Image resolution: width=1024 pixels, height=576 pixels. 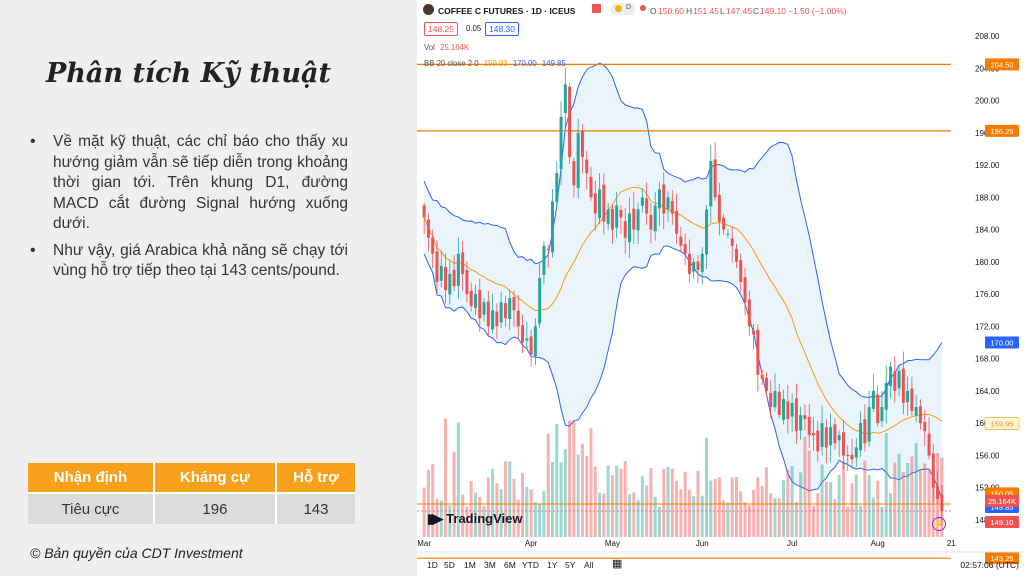 I want to click on timeframe-6m: 6M, so click(x=510, y=565).